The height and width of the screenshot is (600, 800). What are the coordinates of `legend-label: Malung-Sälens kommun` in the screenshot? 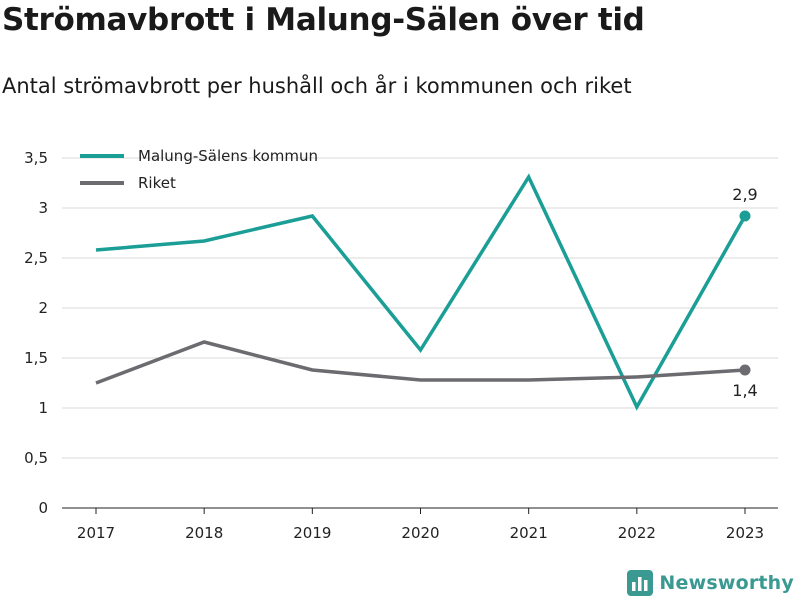 It's located at (228, 156).